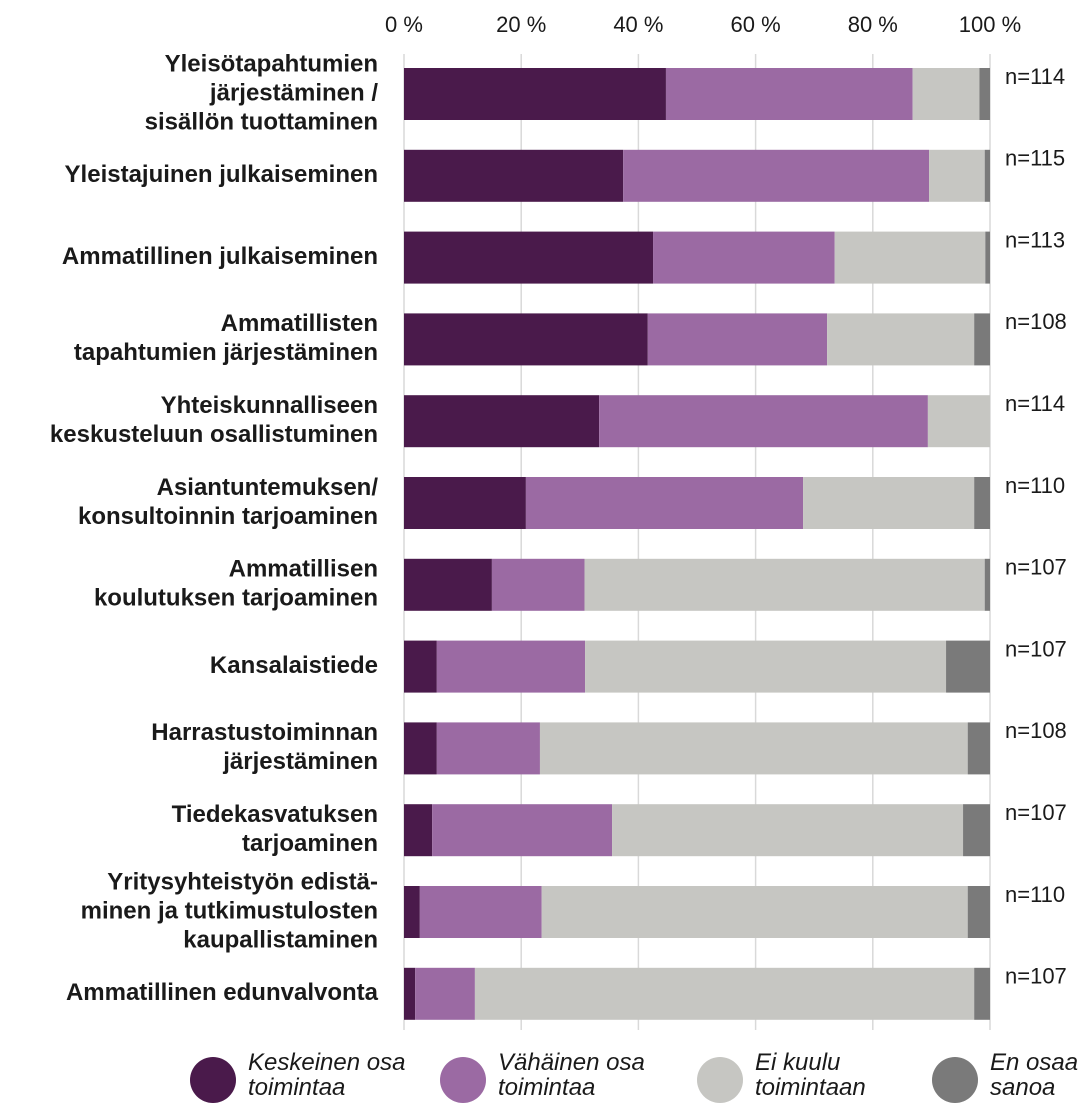 Image resolution: width=1091 pixels, height=1104 pixels. Describe the element at coordinates (327, 1075) in the screenshot. I see `legend-label: Keskeinen osa toimintaa` at that location.